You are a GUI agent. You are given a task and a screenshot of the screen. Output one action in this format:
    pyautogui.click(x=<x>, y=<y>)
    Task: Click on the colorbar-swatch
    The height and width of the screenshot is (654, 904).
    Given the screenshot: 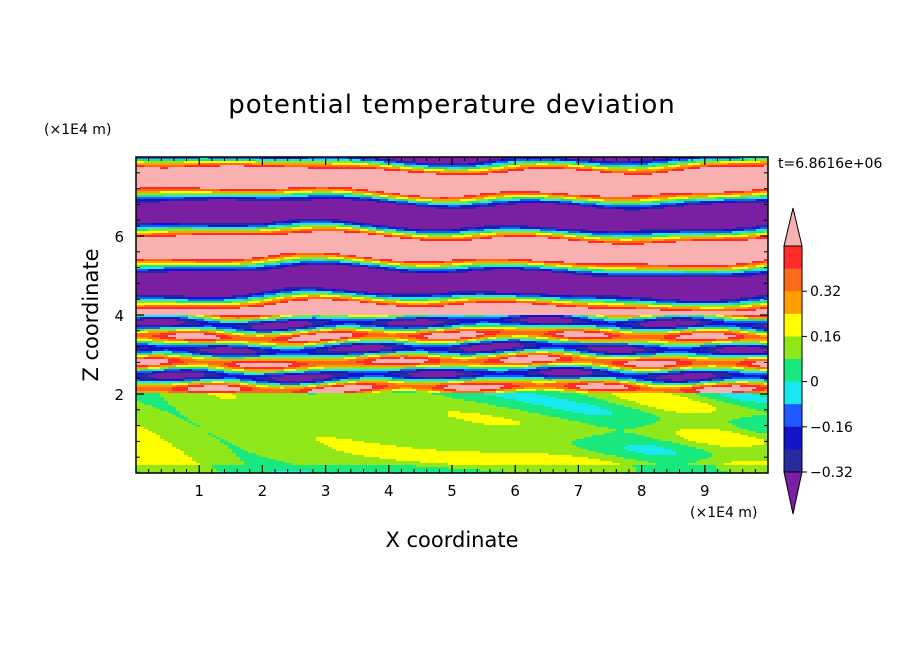 What is the action you would take?
    pyautogui.click(x=793, y=257)
    